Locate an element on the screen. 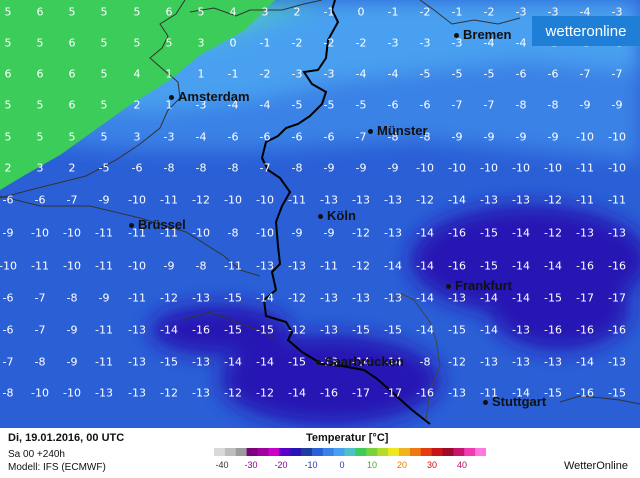 Image resolution: width=640 pixels, height=478 pixels. city-label: Stuttgart is located at coordinates (514, 401).